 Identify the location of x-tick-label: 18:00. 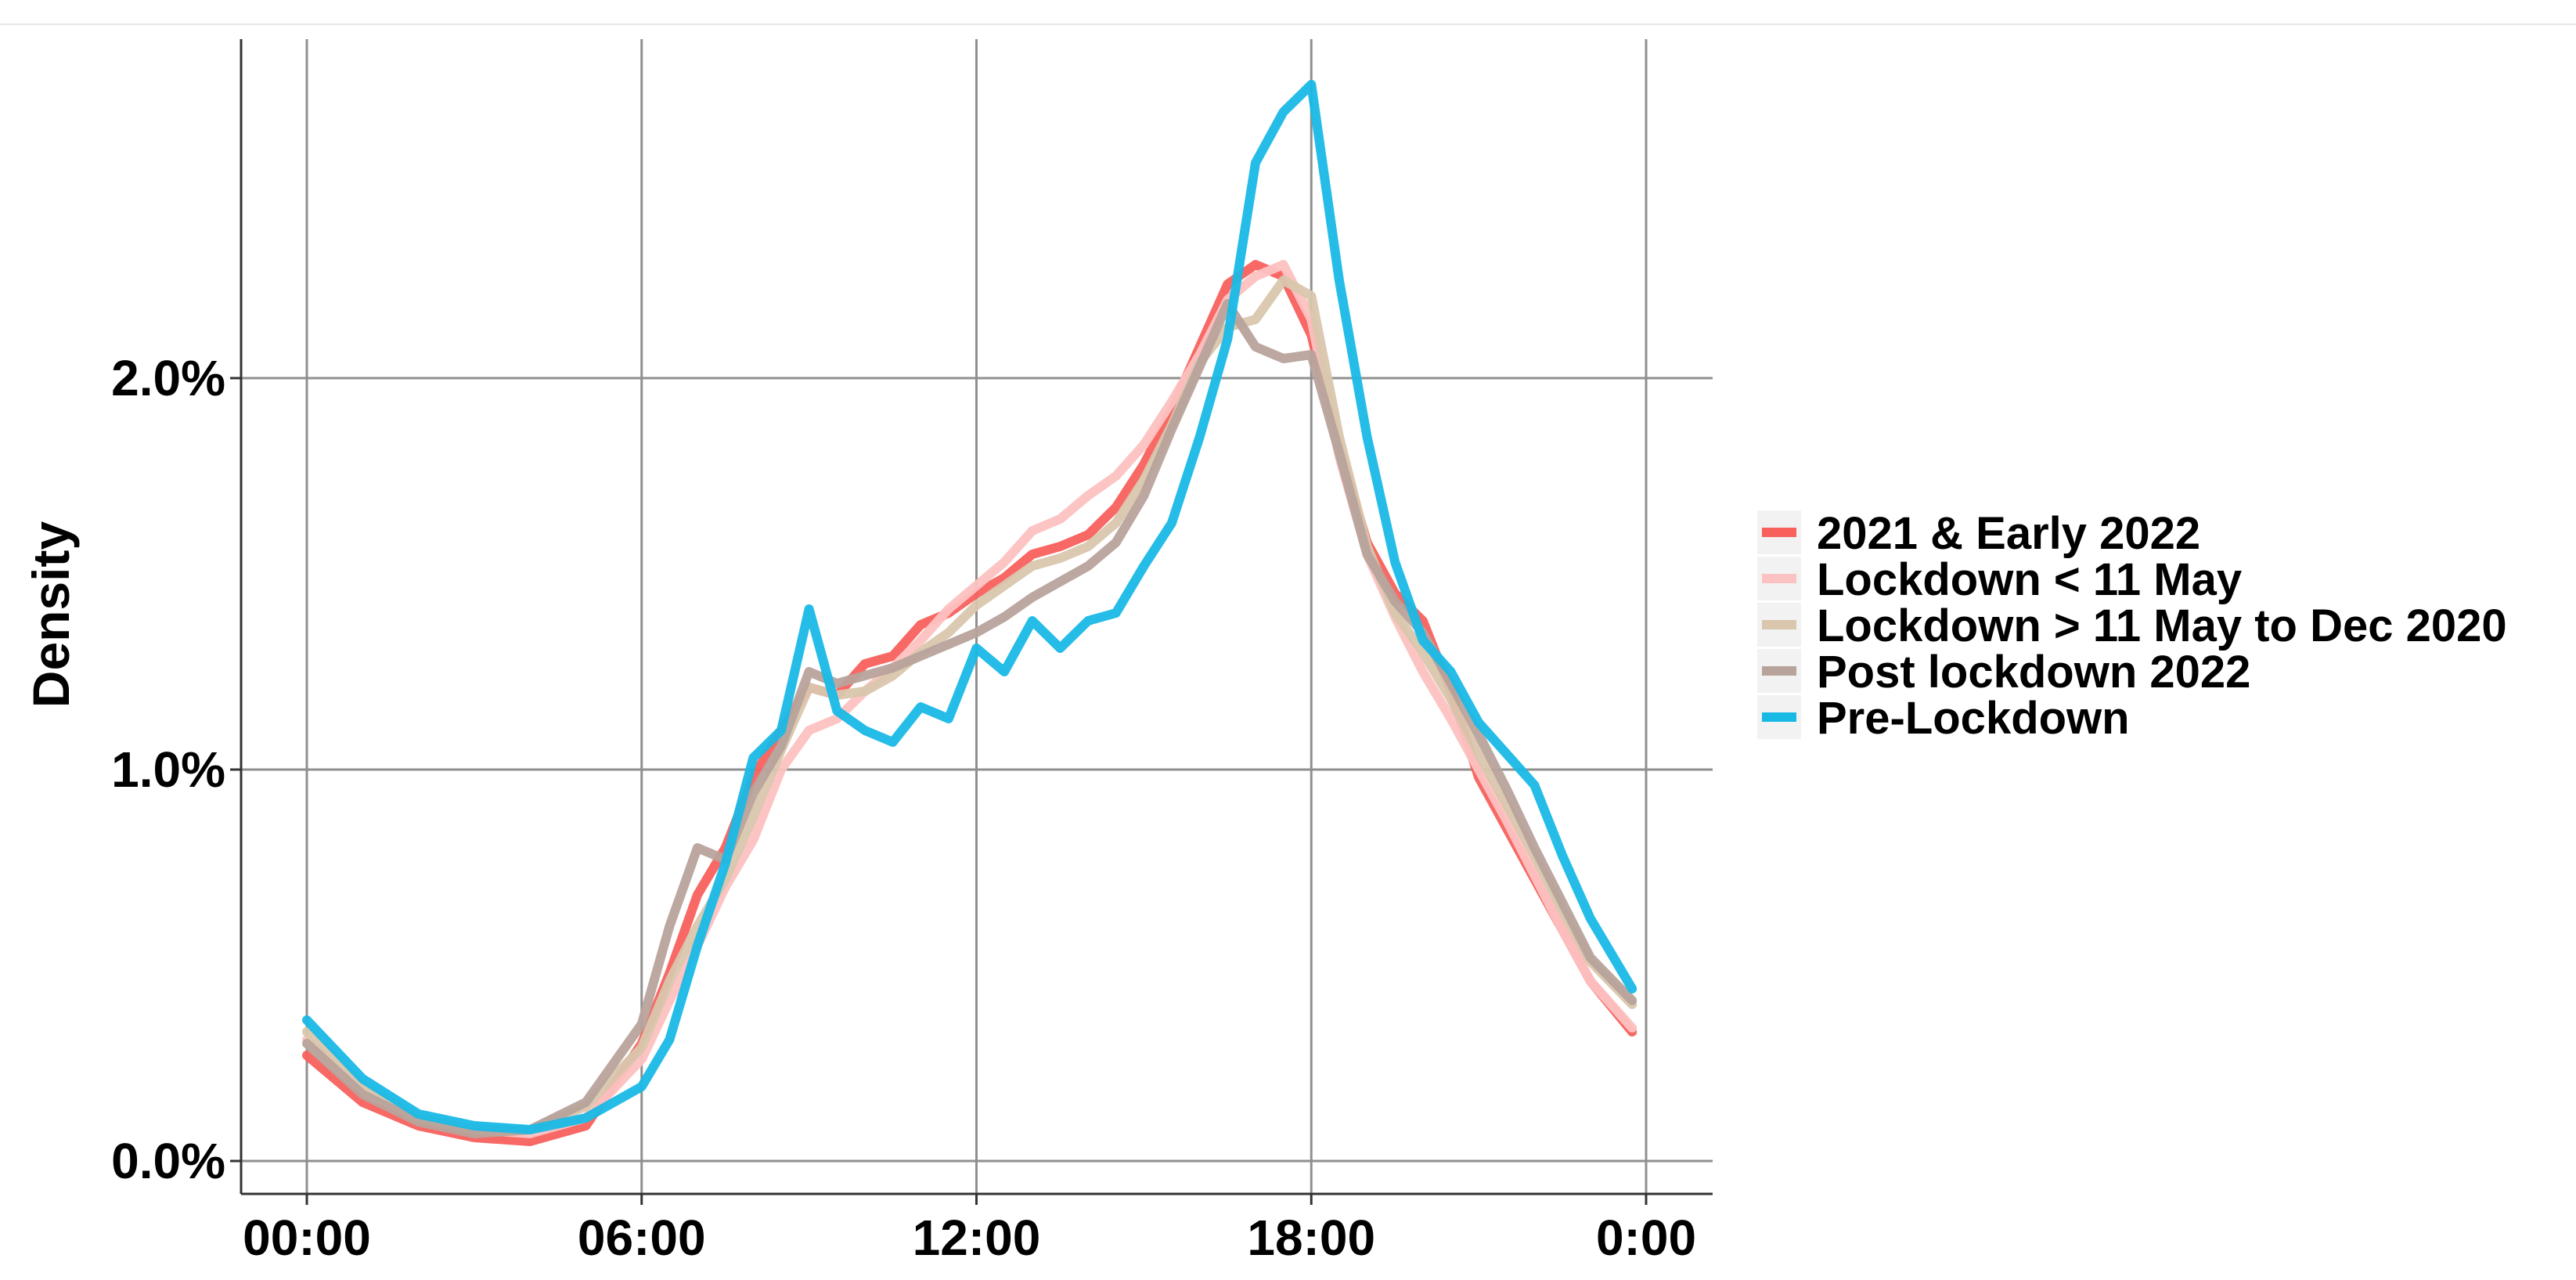
(1311, 1238).